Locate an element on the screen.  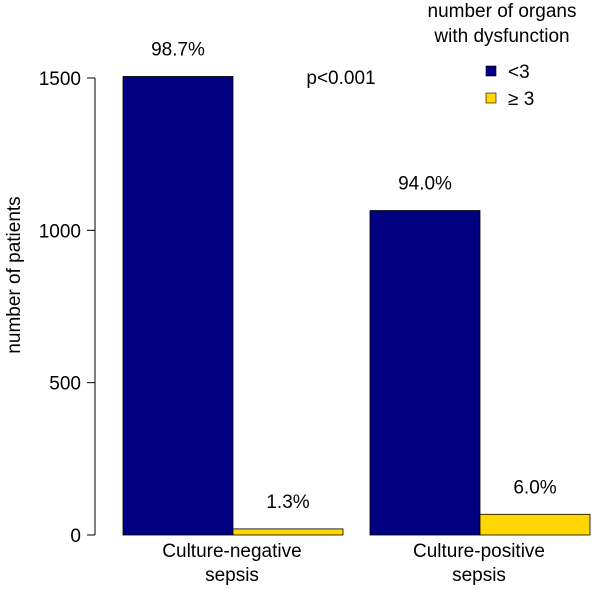
y-axis: 0 500 1000 1500 is located at coordinates (67, 308).